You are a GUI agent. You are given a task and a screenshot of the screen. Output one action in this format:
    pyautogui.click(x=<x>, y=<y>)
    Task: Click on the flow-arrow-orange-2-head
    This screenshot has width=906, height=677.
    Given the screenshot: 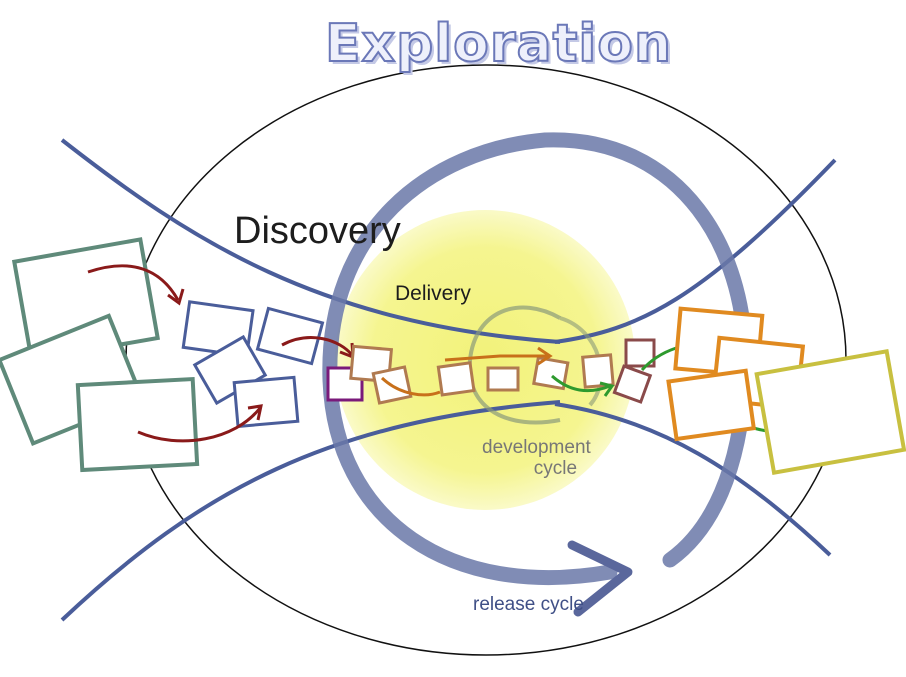 What is the action you would take?
    pyautogui.click(x=545, y=356)
    